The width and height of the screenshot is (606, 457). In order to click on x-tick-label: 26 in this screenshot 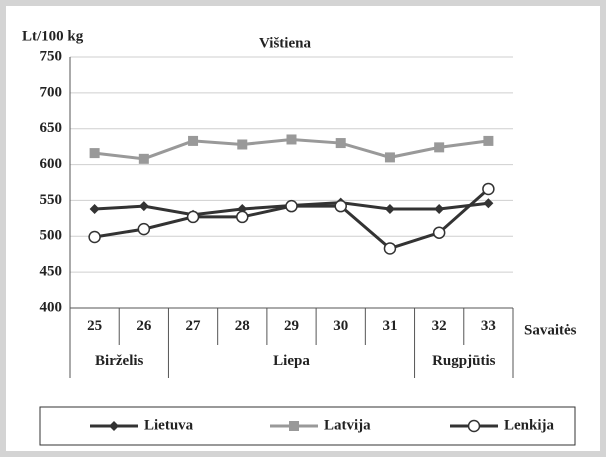, I will do `click(144, 326)`.